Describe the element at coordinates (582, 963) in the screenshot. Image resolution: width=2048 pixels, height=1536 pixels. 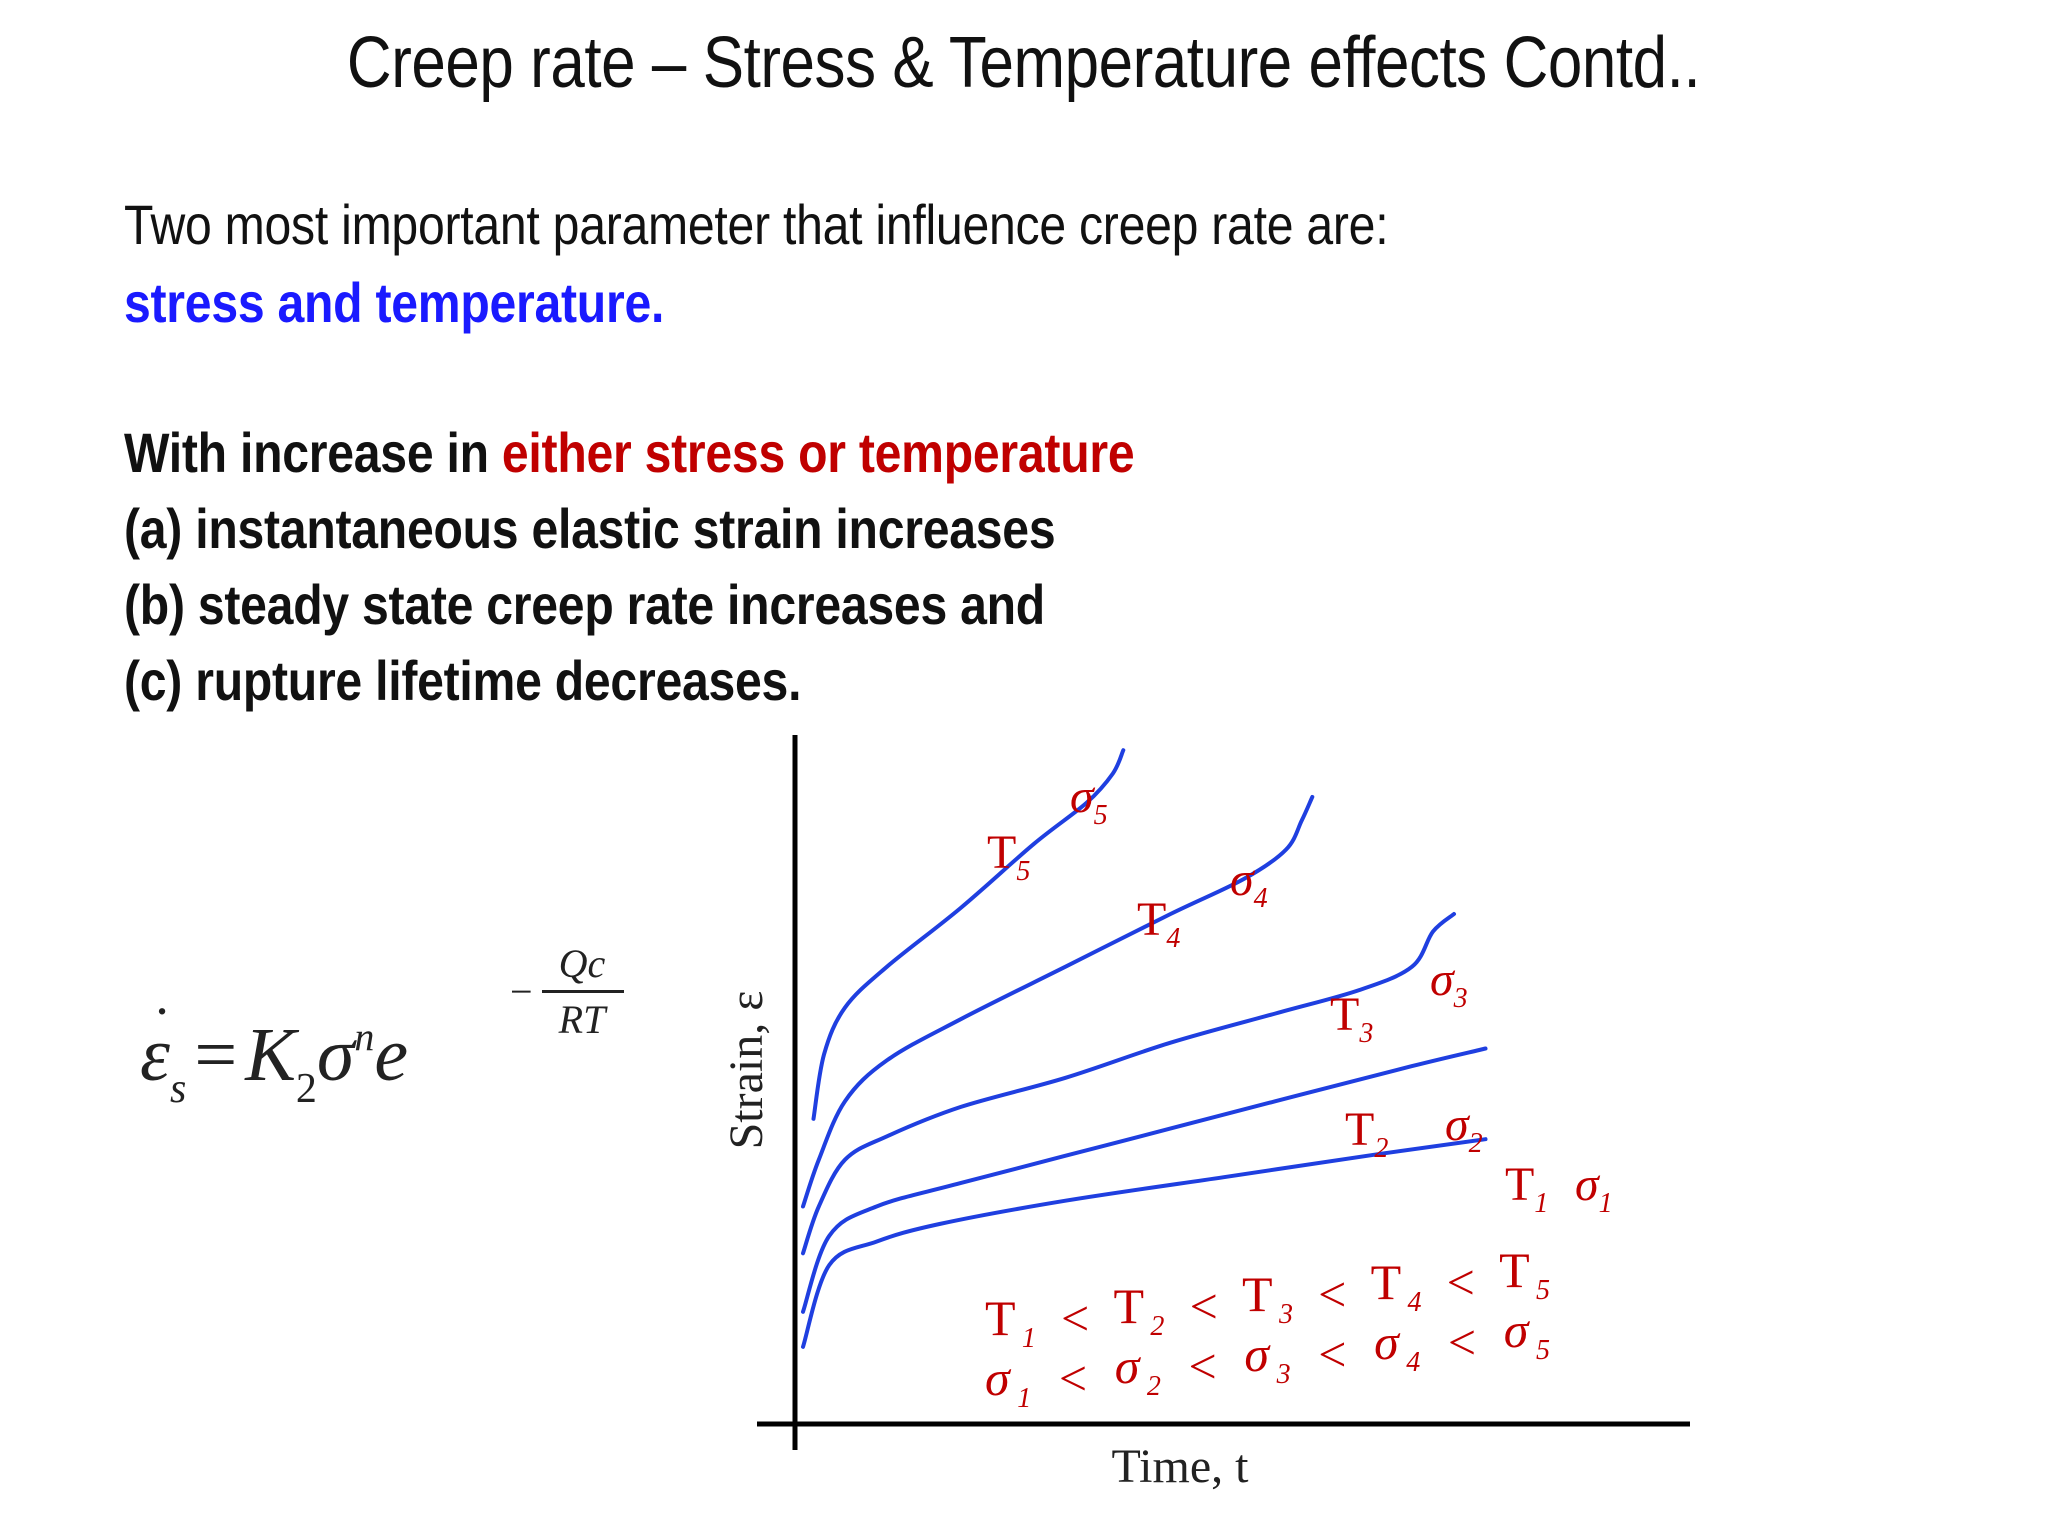
I see `eq-exp-numerator: Qc` at that location.